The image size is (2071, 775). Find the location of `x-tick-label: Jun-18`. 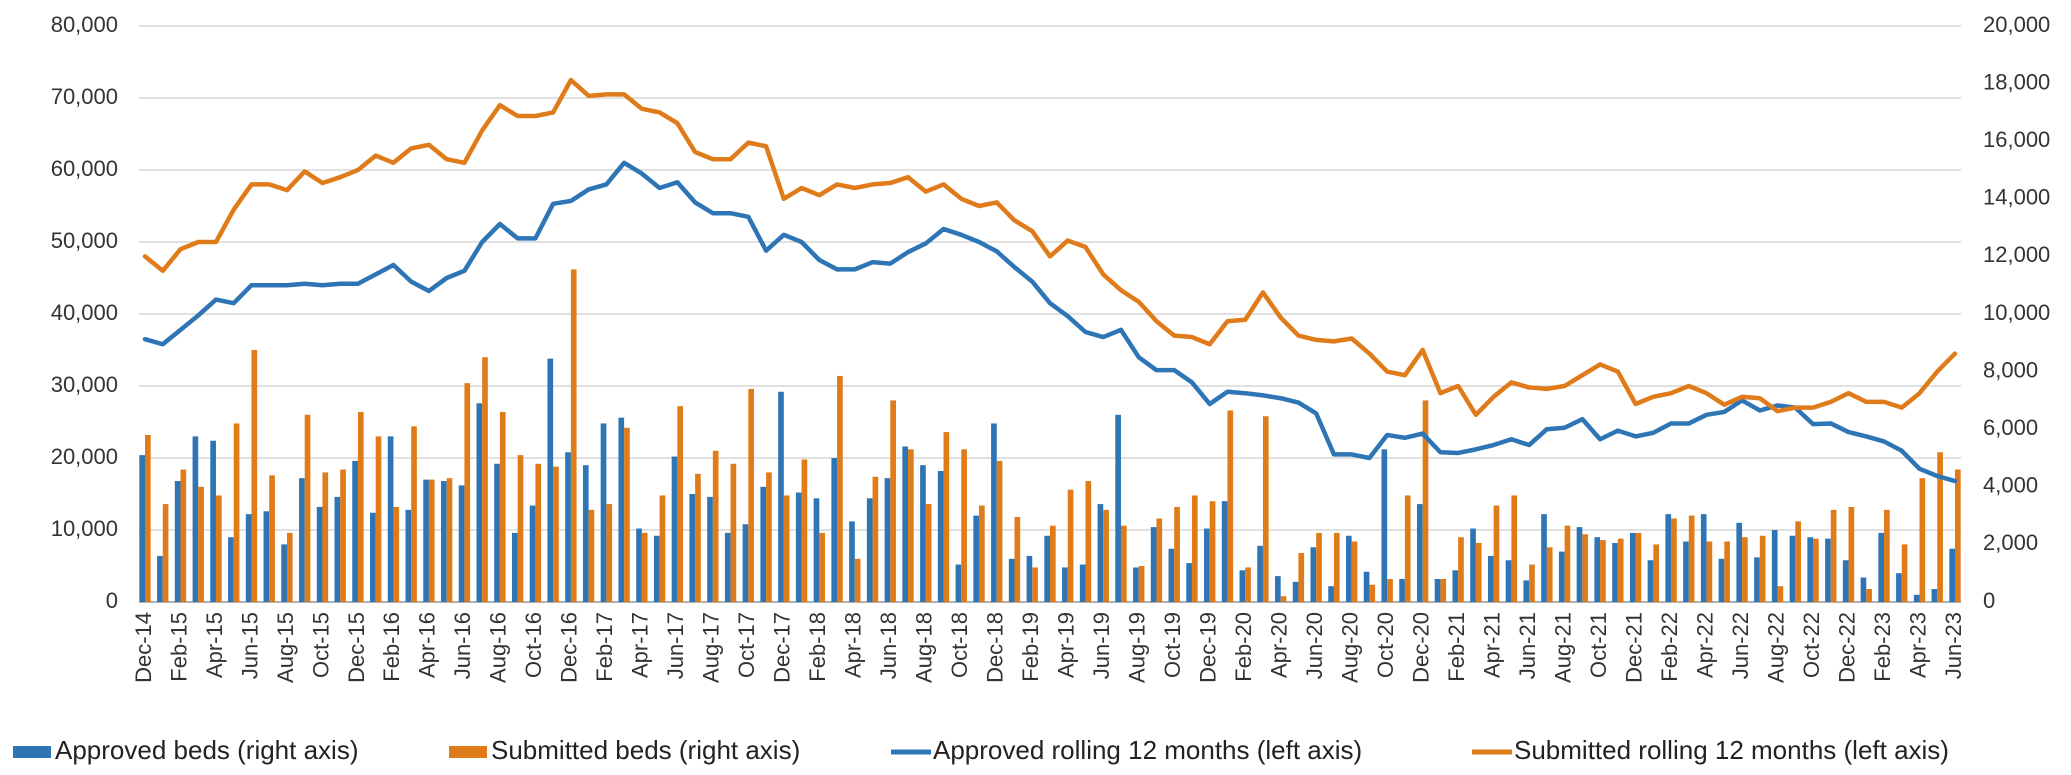

x-tick-label: Jun-18 is located at coordinates (888, 645).